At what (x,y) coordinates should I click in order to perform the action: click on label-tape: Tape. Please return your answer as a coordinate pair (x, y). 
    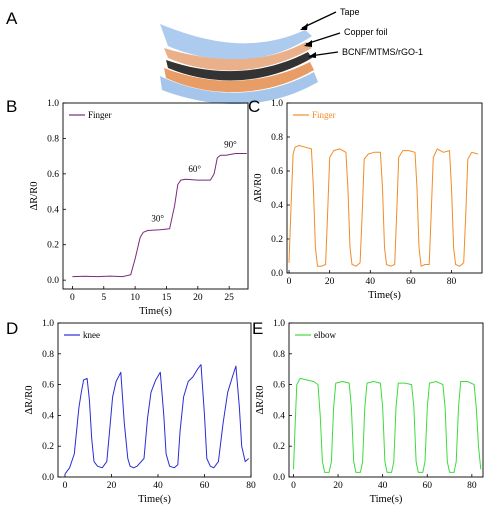
    Looking at the image, I should click on (350, 12).